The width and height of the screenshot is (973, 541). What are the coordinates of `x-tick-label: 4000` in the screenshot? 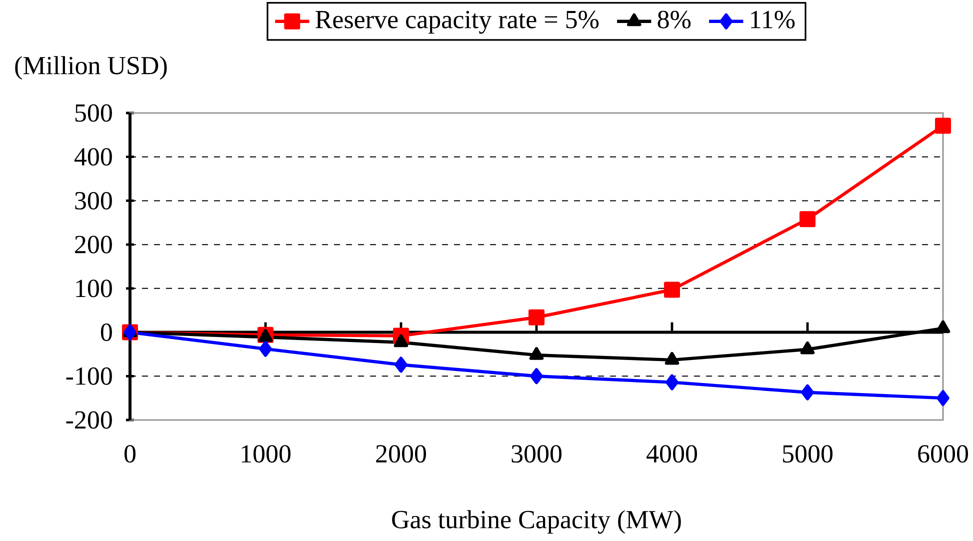 It's located at (672, 454).